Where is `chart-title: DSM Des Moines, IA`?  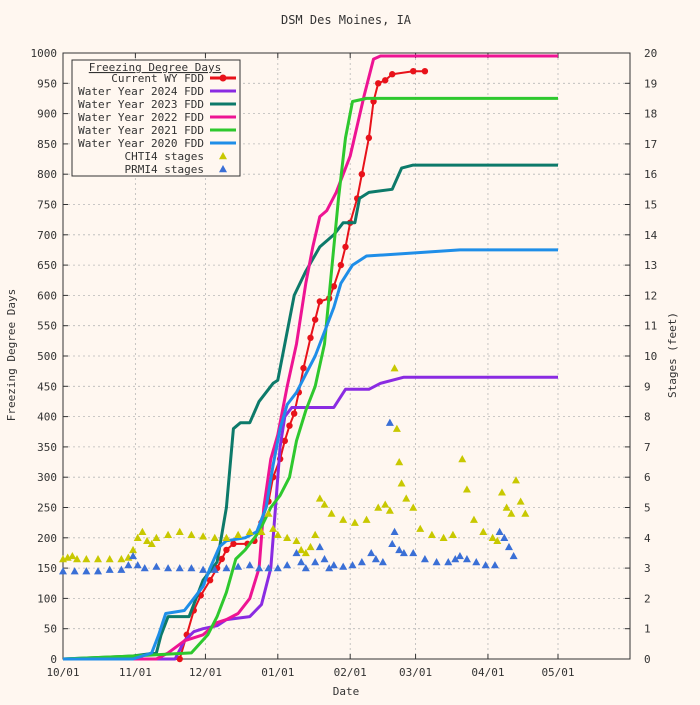 chart-title: DSM Des Moines, IA is located at coordinates (346, 20).